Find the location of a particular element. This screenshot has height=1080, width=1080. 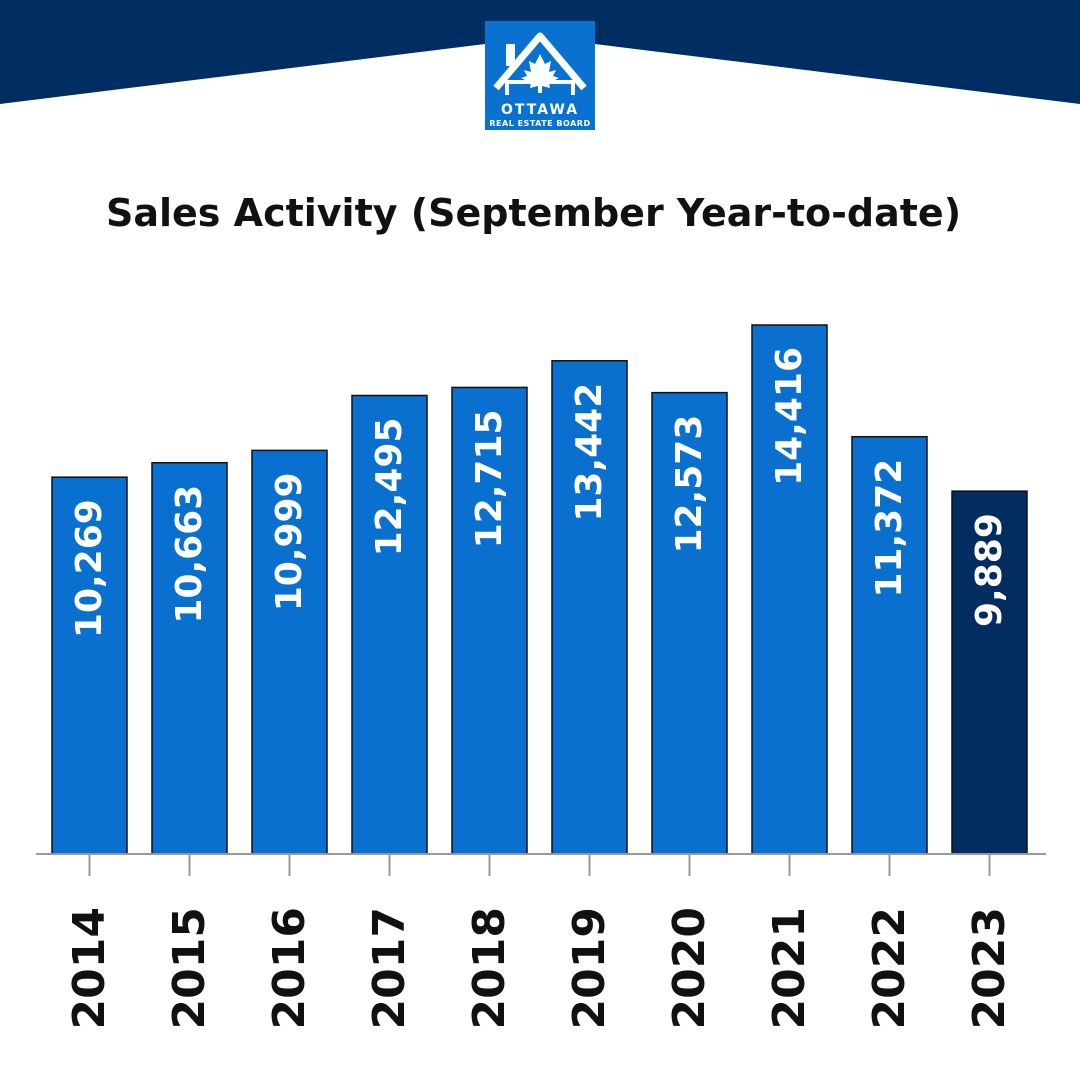

header-band is located at coordinates (540, 52).